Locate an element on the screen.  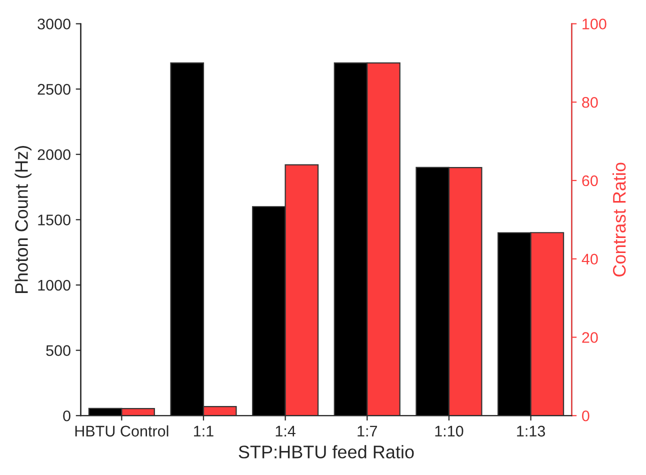
y2-tick-label: 60 is located at coordinates (590, 180).